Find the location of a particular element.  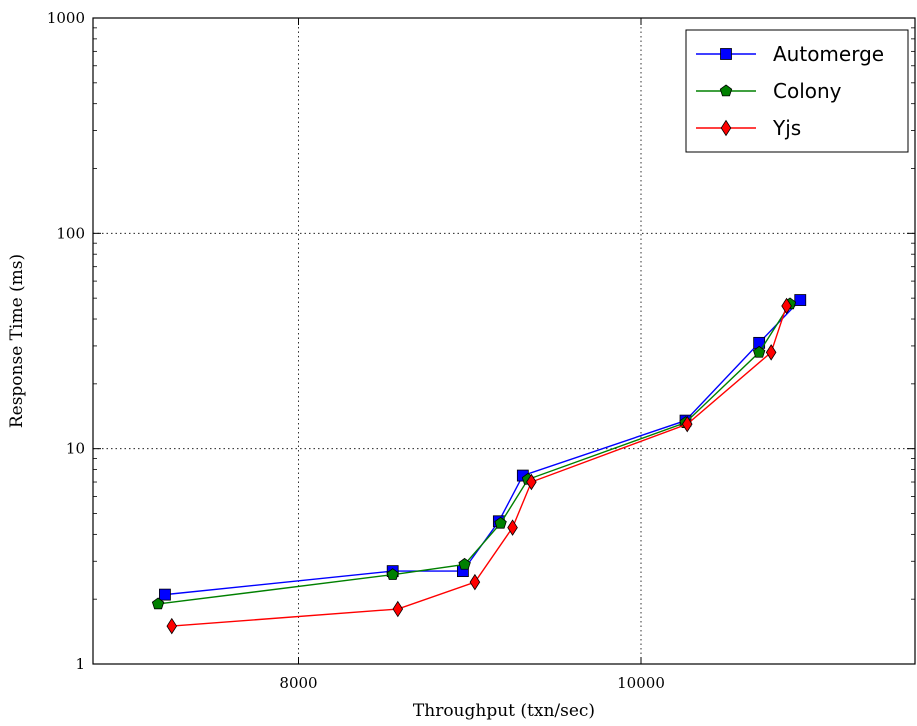

x-axis-title: Throughput (txn/sec) is located at coordinates (504, 711).